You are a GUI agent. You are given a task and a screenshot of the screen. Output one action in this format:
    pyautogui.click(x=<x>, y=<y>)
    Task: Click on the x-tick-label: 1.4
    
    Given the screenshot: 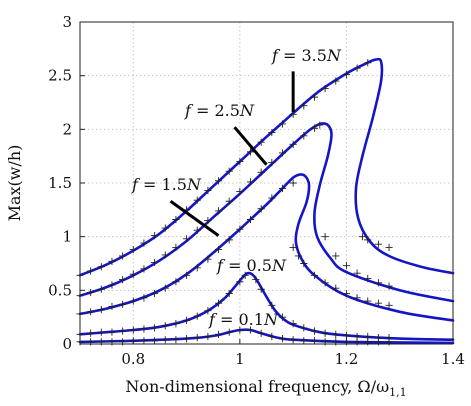 What is the action you would take?
    pyautogui.click(x=453, y=359)
    